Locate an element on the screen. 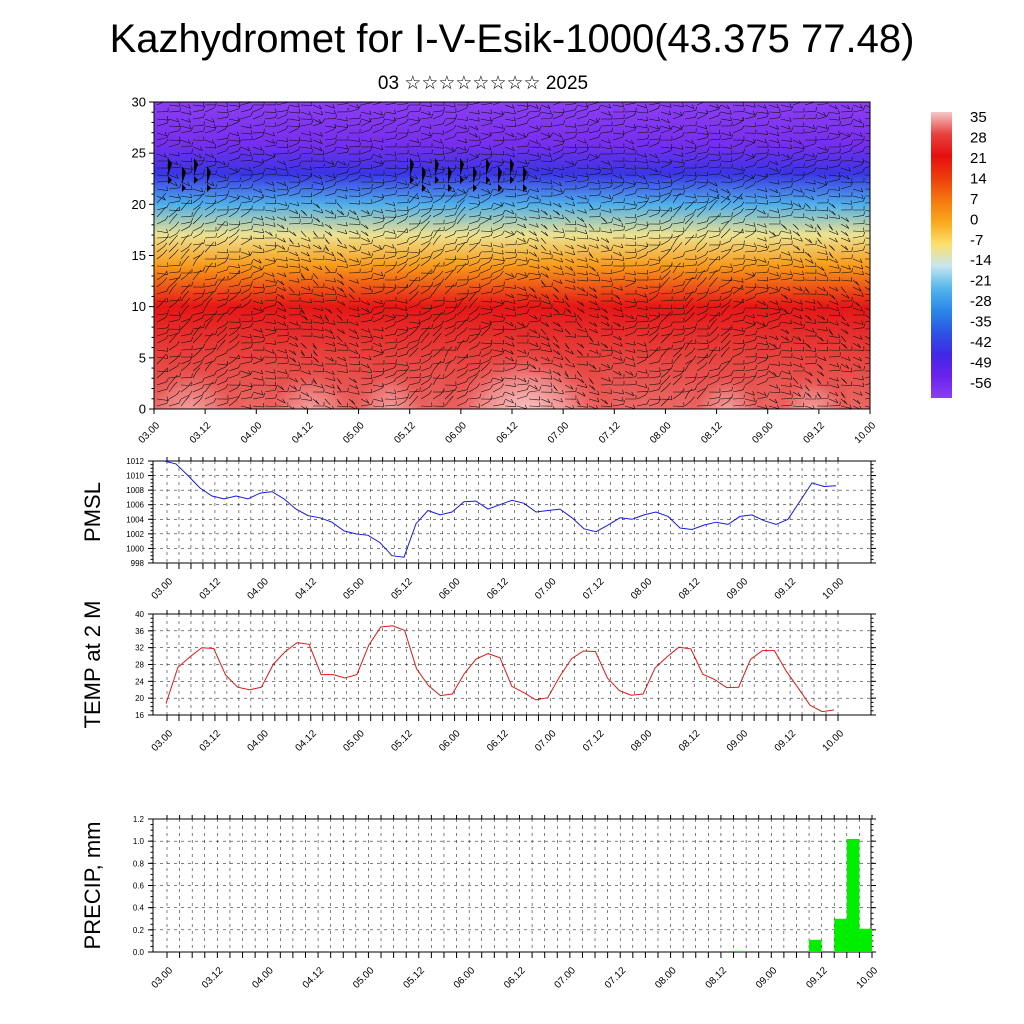 The height and width of the screenshot is (1024, 1024). xtick-label: 07.12 is located at coordinates (616, 978).